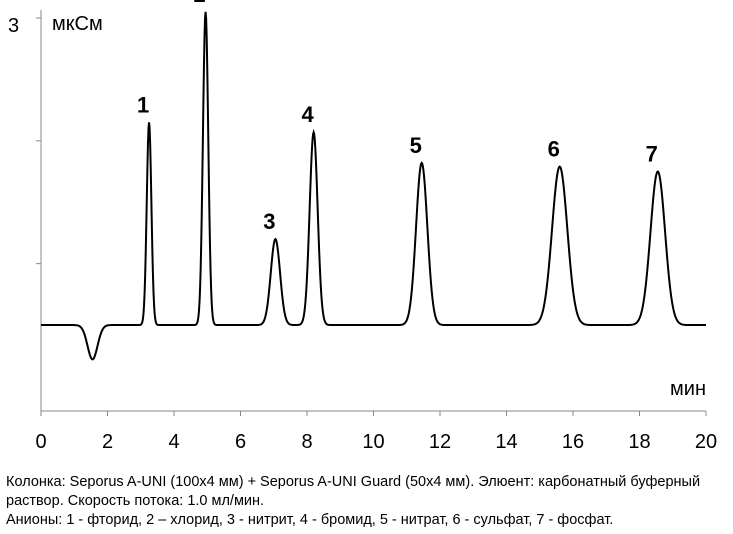 The width and height of the screenshot is (733, 534). Describe the element at coordinates (554, 149) in the screenshot. I see `peak-label-6: 6` at that location.